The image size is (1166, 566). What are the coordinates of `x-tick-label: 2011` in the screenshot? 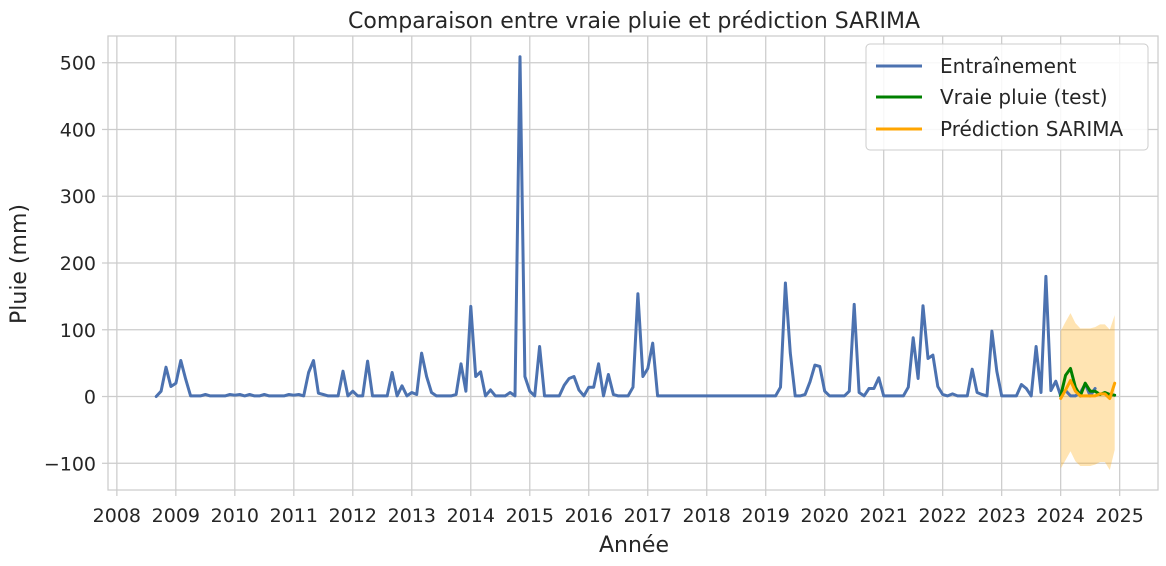 It's located at (294, 516).